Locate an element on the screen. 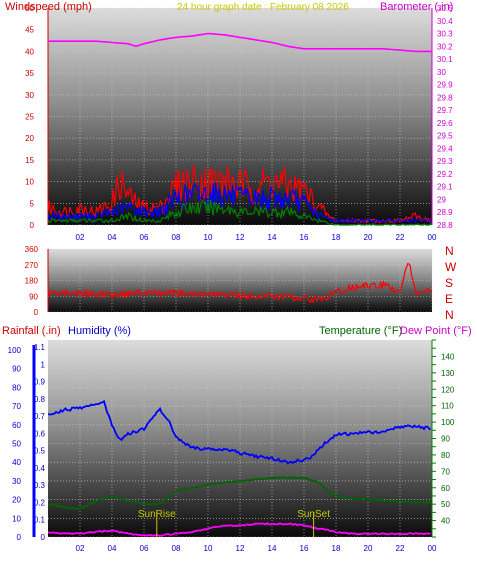 The image size is (477, 562). direction-tick-label: 360 is located at coordinates (32, 249).